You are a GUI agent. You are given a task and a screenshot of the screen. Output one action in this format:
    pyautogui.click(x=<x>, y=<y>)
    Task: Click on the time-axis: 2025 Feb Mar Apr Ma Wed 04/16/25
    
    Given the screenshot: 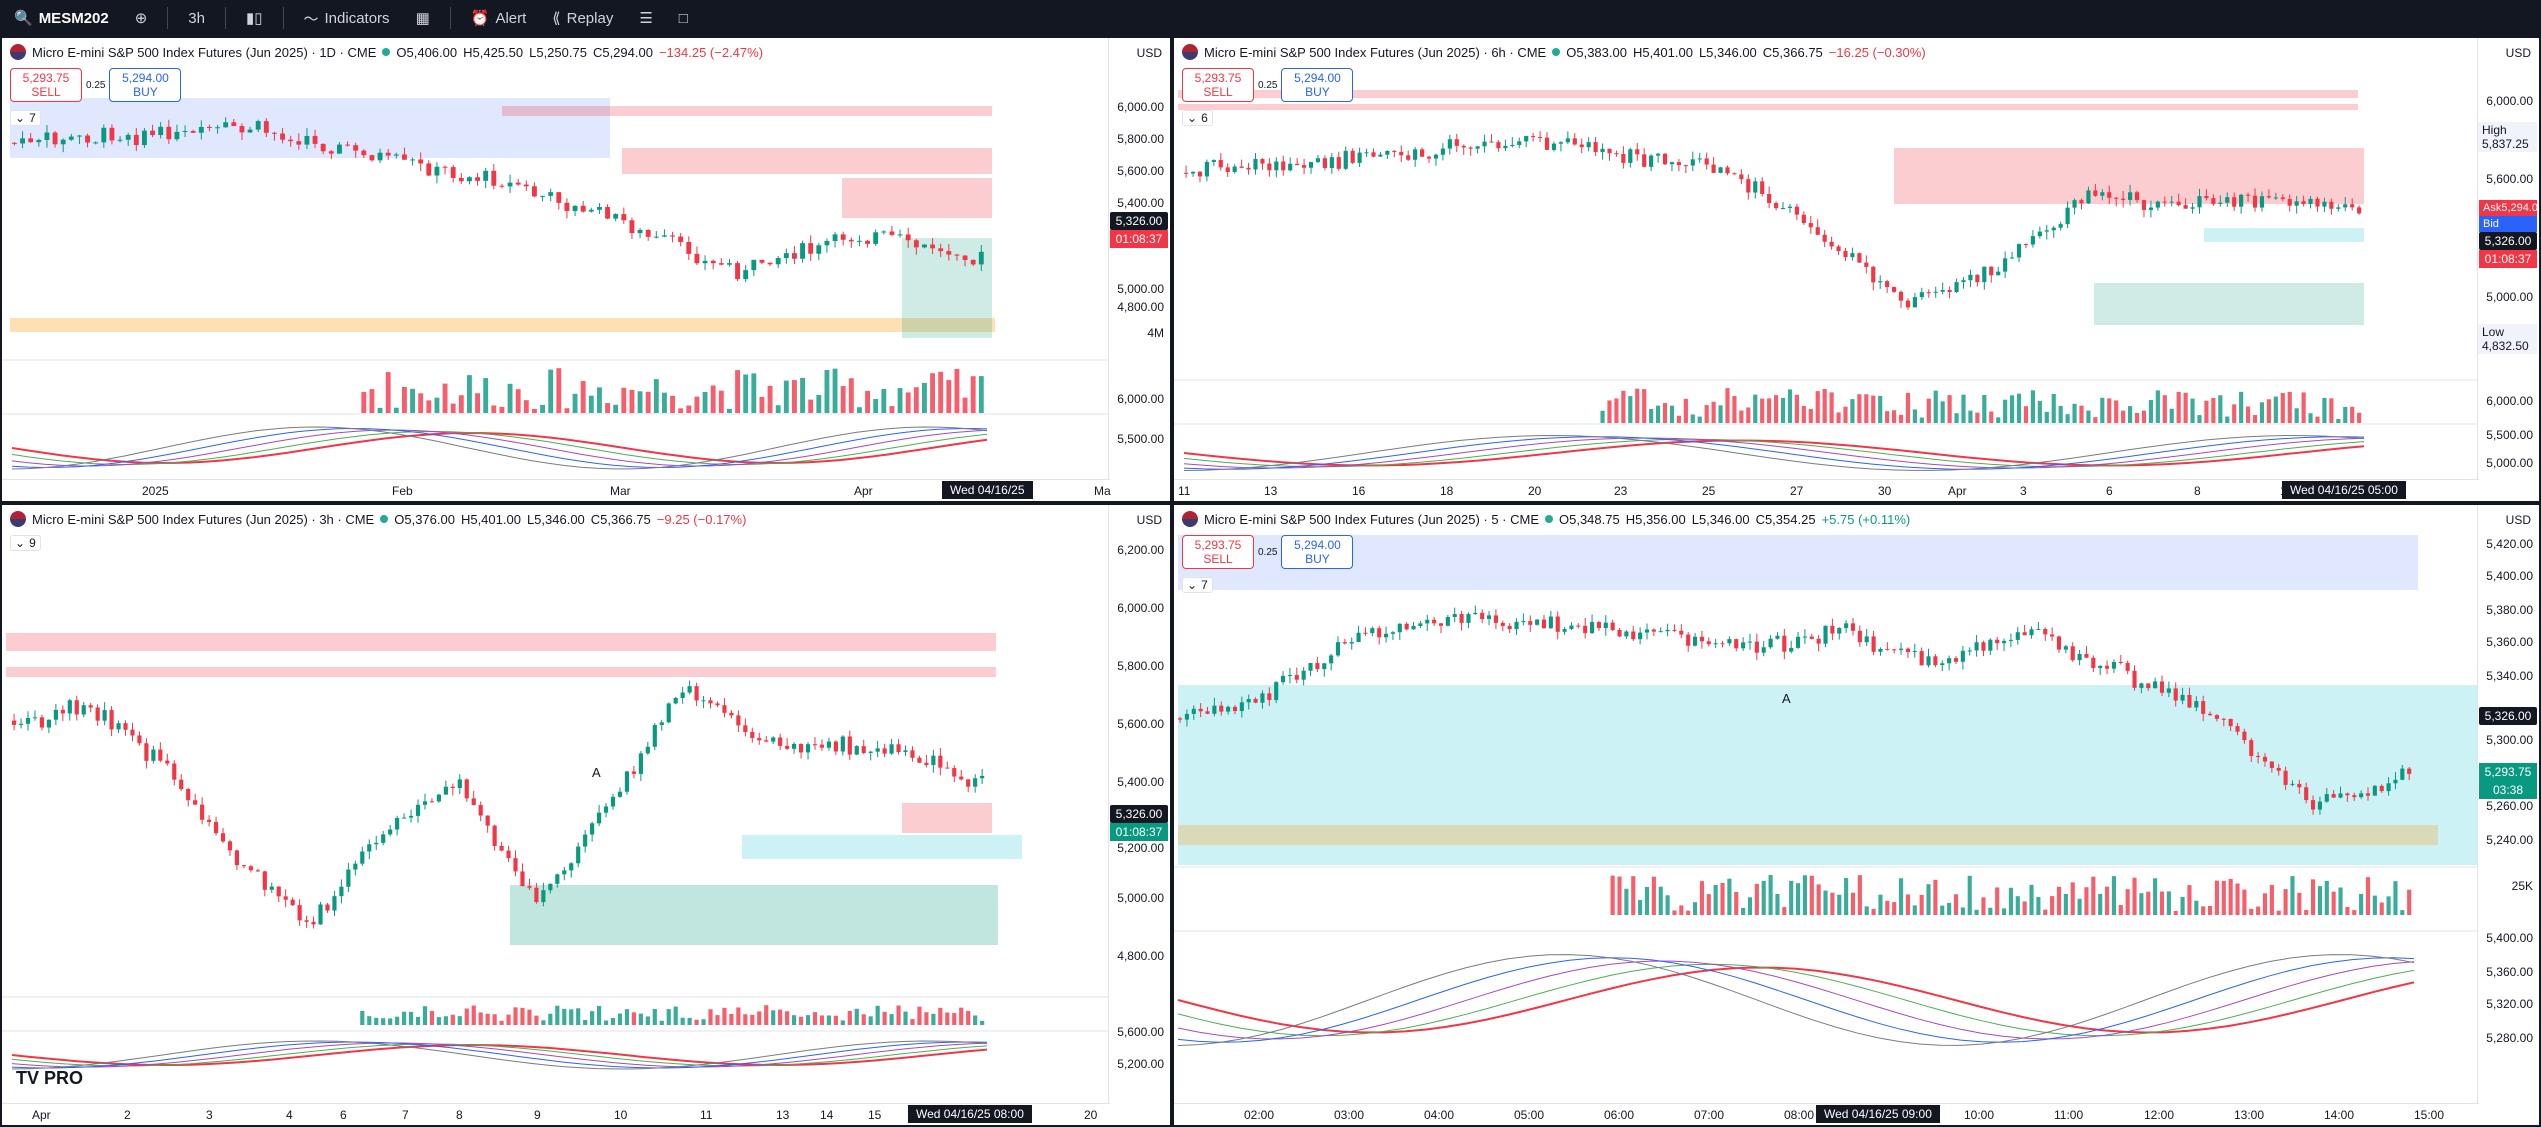 What is the action you would take?
    pyautogui.click(x=556, y=490)
    